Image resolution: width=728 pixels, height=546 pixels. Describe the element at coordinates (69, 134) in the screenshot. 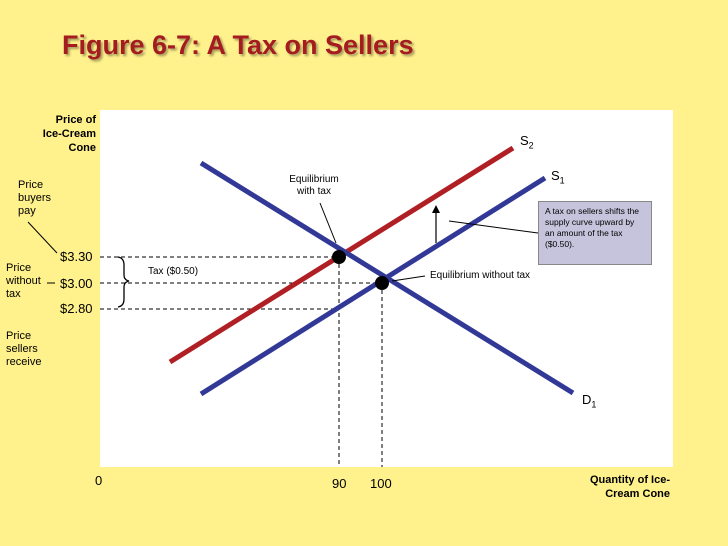

I see `y-axis-title: Price of Ice-Cream Cone` at that location.